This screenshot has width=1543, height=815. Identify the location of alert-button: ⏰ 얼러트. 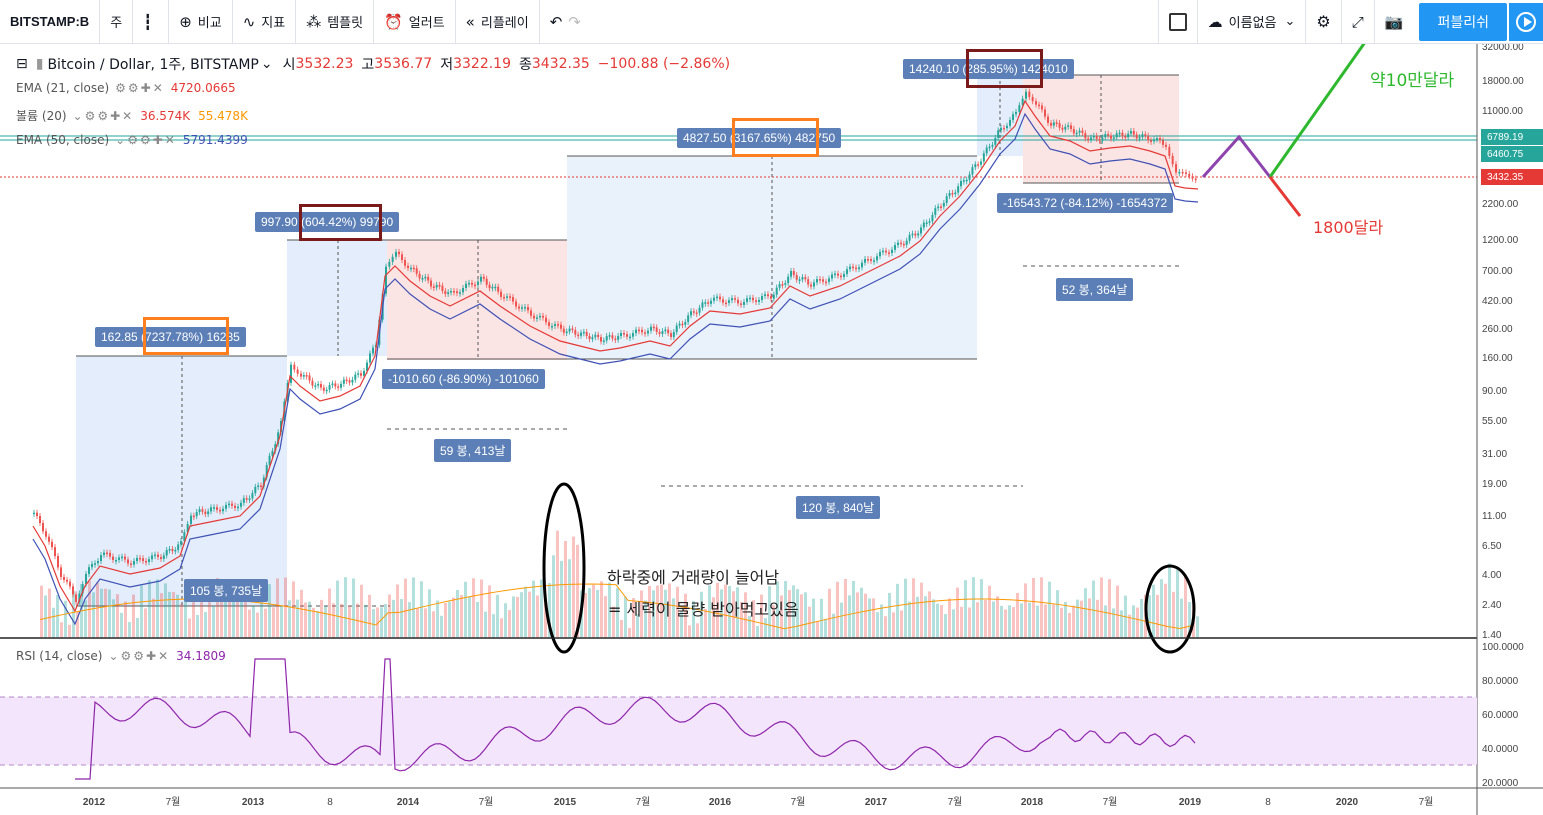
(415, 22).